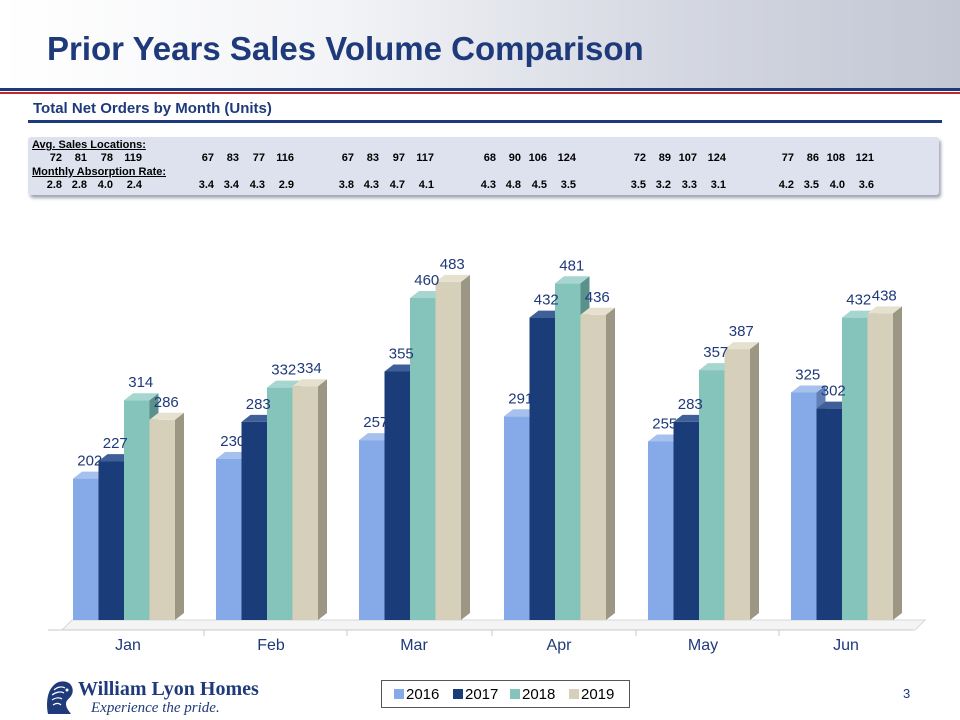 This screenshot has width=960, height=720. Describe the element at coordinates (480, 89) in the screenshot. I see `title-rule-blue` at that location.